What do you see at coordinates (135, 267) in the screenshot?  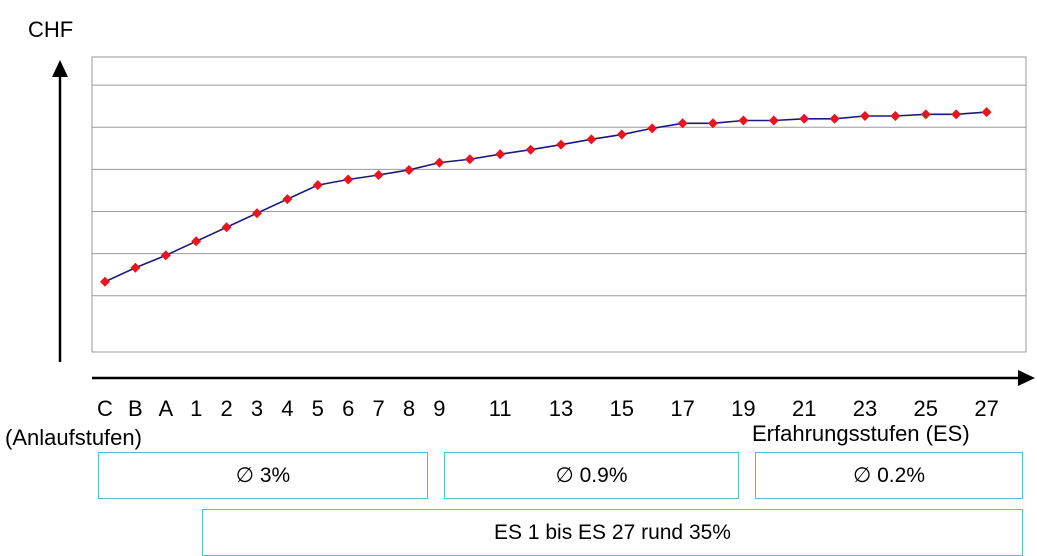 I see `data-point-B` at bounding box center [135, 267].